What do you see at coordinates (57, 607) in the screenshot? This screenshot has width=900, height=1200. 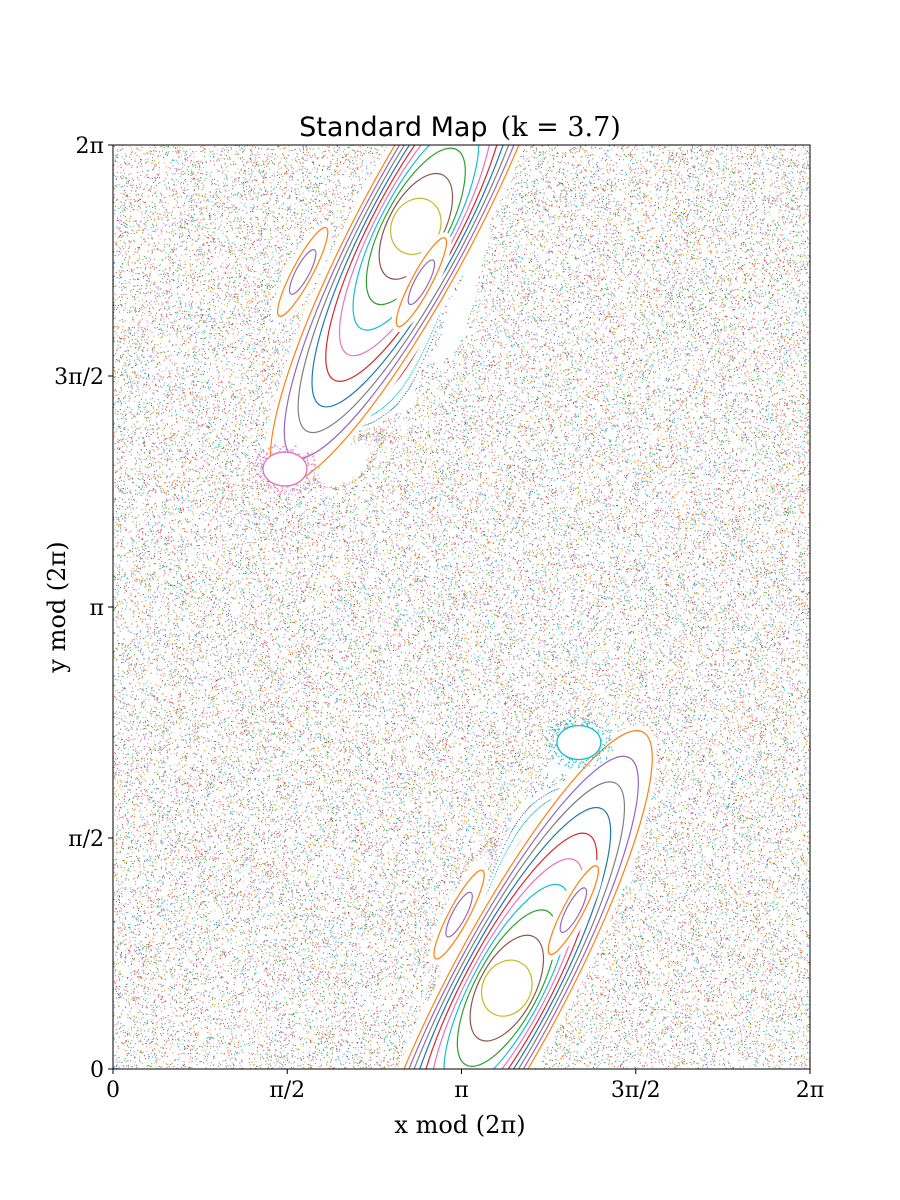 I see `y-axis-label: y mod (2π)` at bounding box center [57, 607].